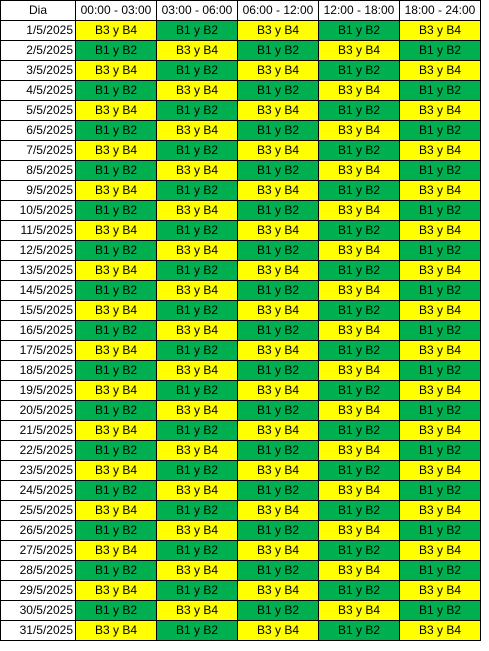 Image resolution: width=489 pixels, height=651 pixels. Describe the element at coordinates (38, 490) in the screenshot. I see `day-cell: 24/5/2025` at that location.